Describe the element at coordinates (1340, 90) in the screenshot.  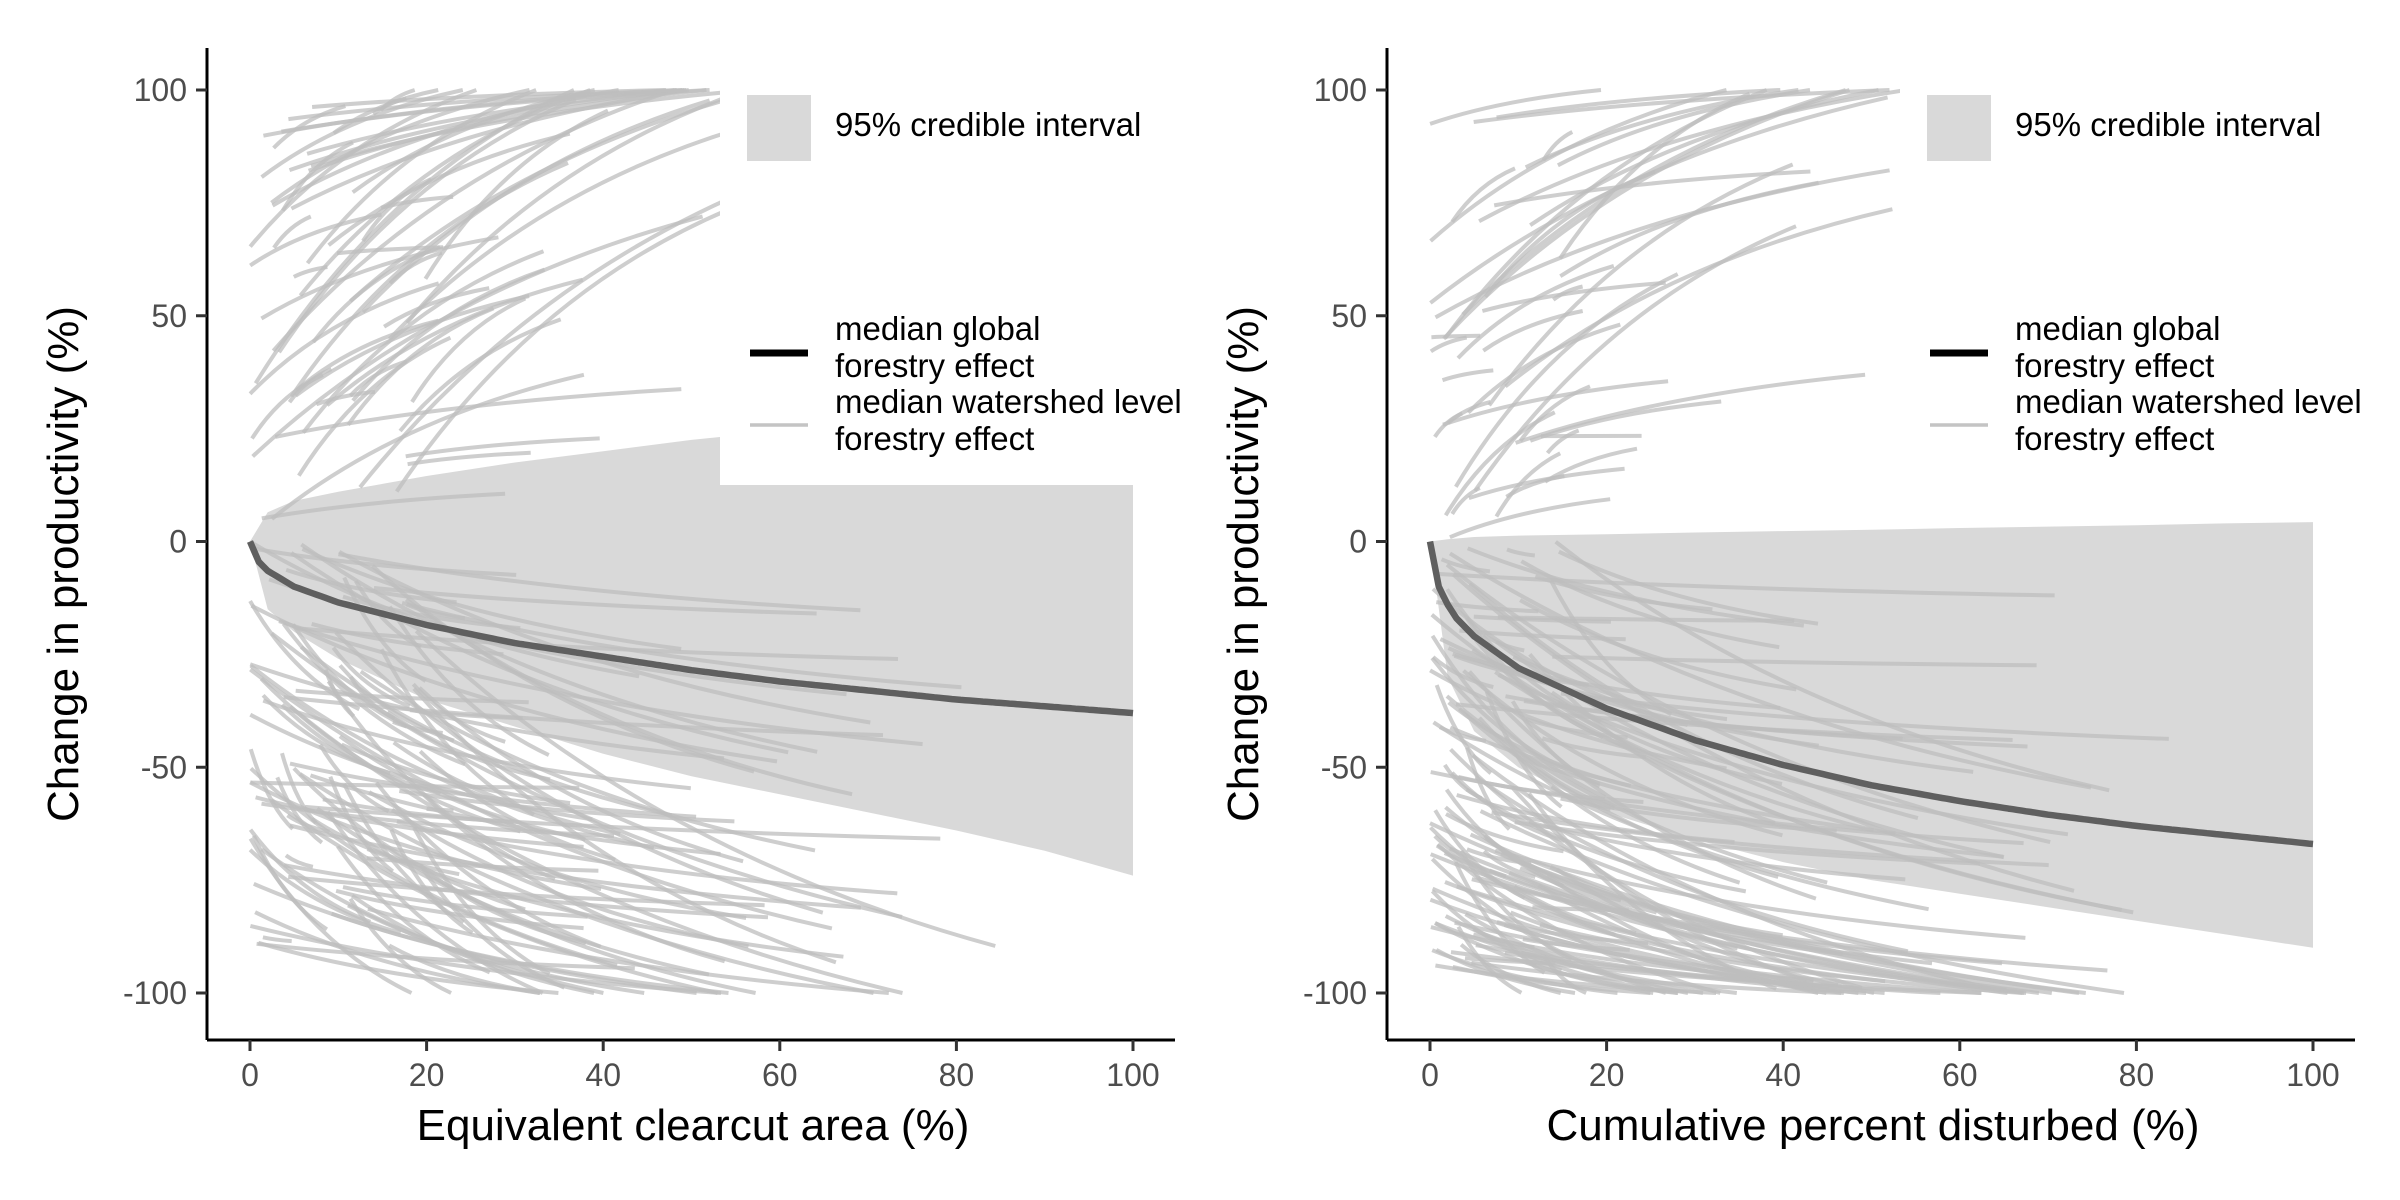
I see `y-tick-label: 100` at that location.